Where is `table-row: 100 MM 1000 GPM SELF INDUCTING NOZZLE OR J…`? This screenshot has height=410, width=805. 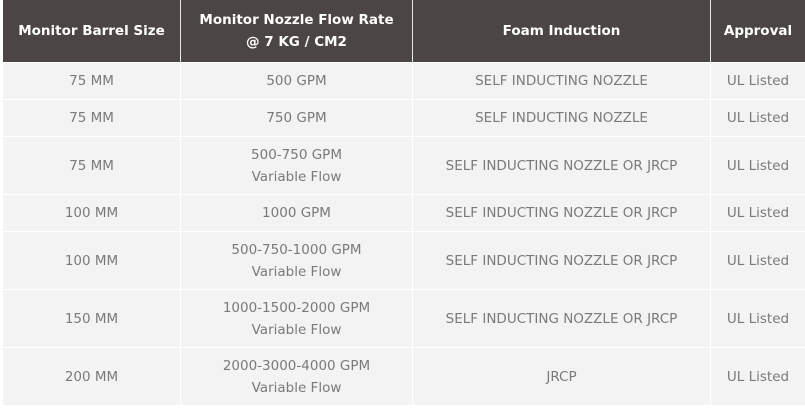
table-row: 100 MM 1000 GPM SELF INDUCTING NOZZLE OR J… is located at coordinates (404, 213).